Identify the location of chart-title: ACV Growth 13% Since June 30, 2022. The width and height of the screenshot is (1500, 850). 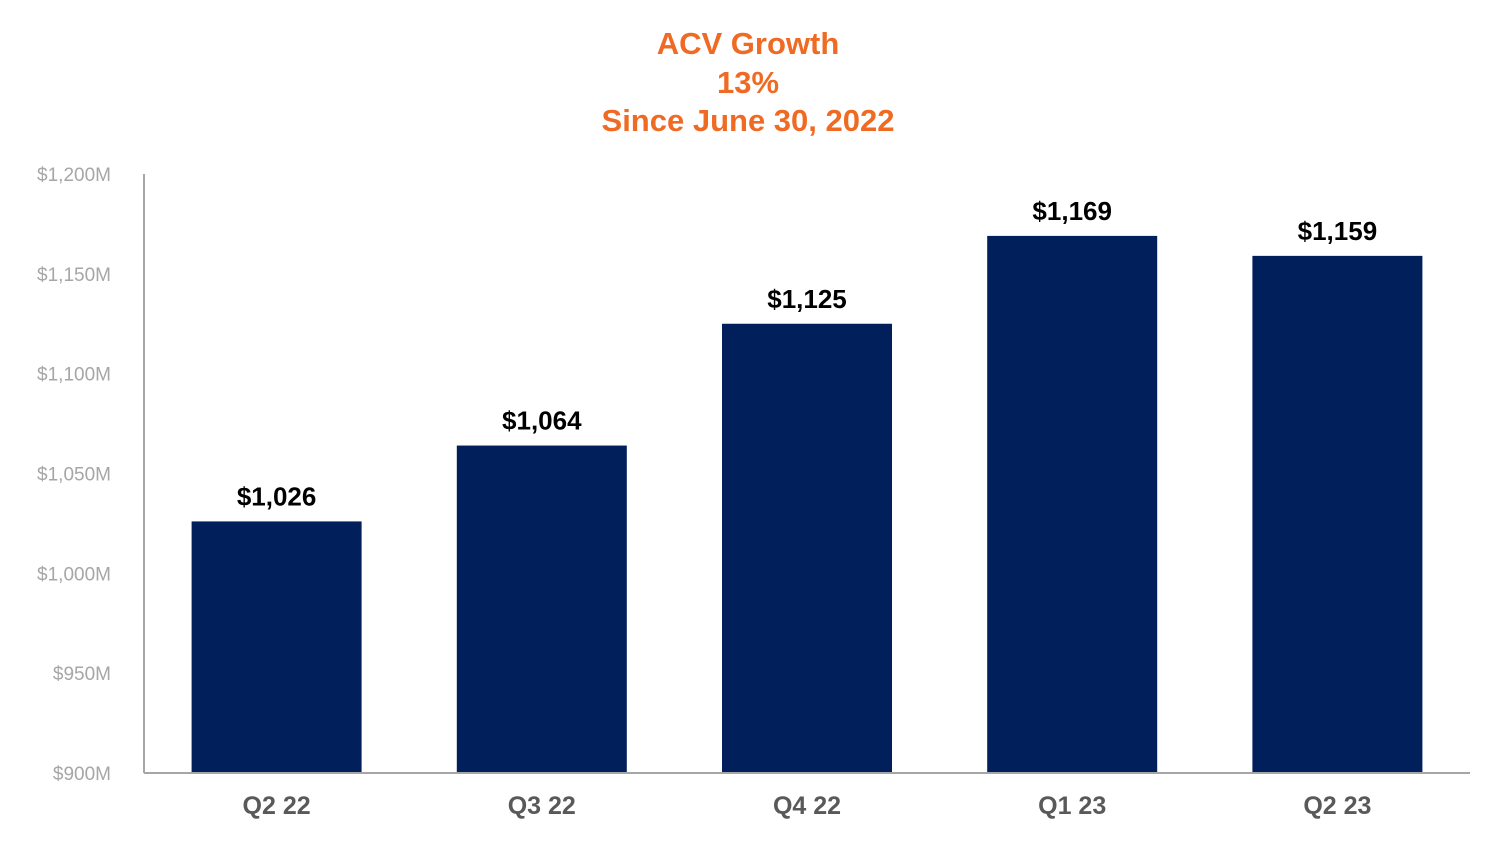
(748, 82).